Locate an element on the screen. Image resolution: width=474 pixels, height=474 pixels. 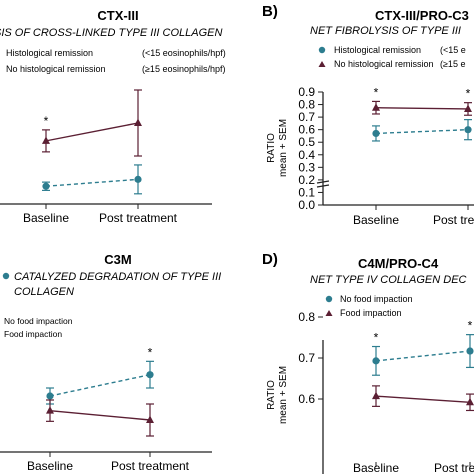
panel-c-series-2-line is located at coordinates (100, 415).